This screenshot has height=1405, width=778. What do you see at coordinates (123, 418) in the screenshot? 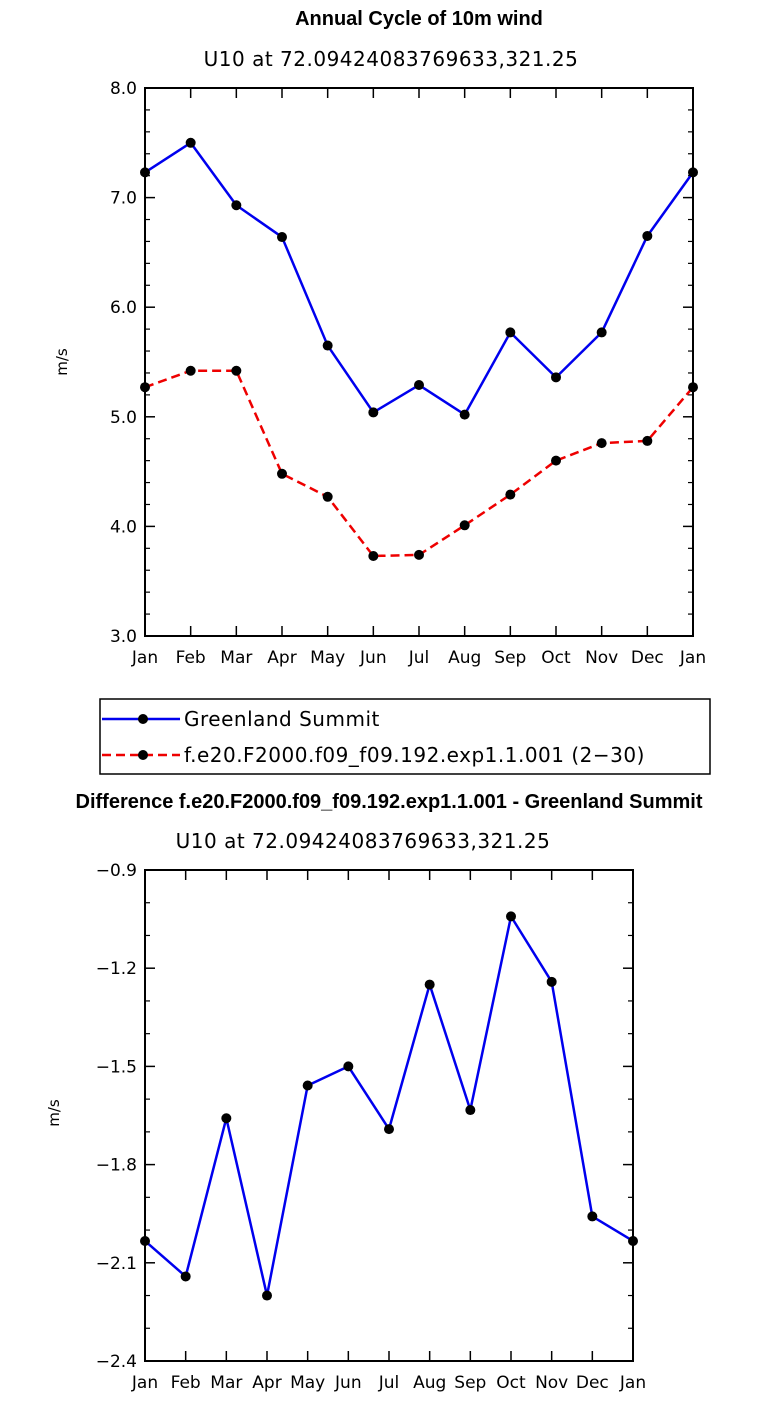
I see `top-y-tick-label: 5.0` at bounding box center [123, 418].